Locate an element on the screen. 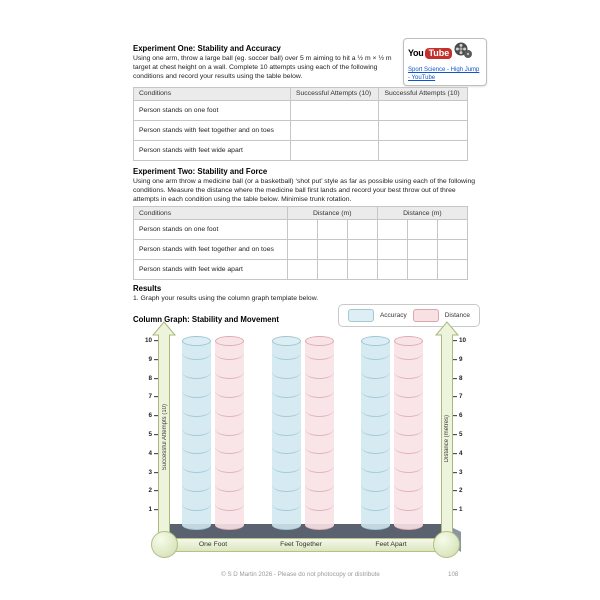 This screenshot has width=600, height=600. legend-label-distance: Distance is located at coordinates (457, 315).